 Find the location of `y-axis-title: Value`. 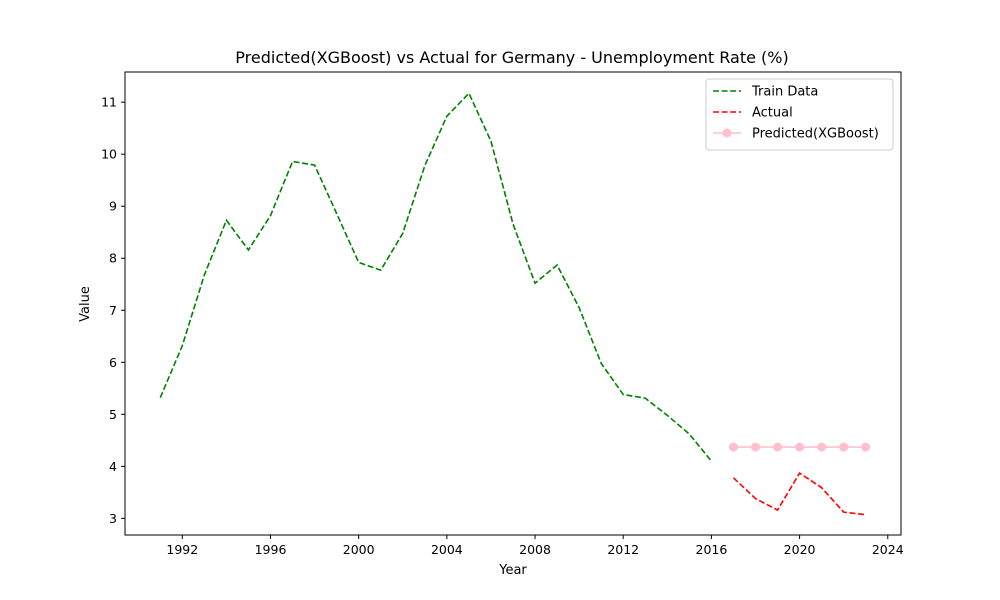

y-axis-title: Value is located at coordinates (85, 304).